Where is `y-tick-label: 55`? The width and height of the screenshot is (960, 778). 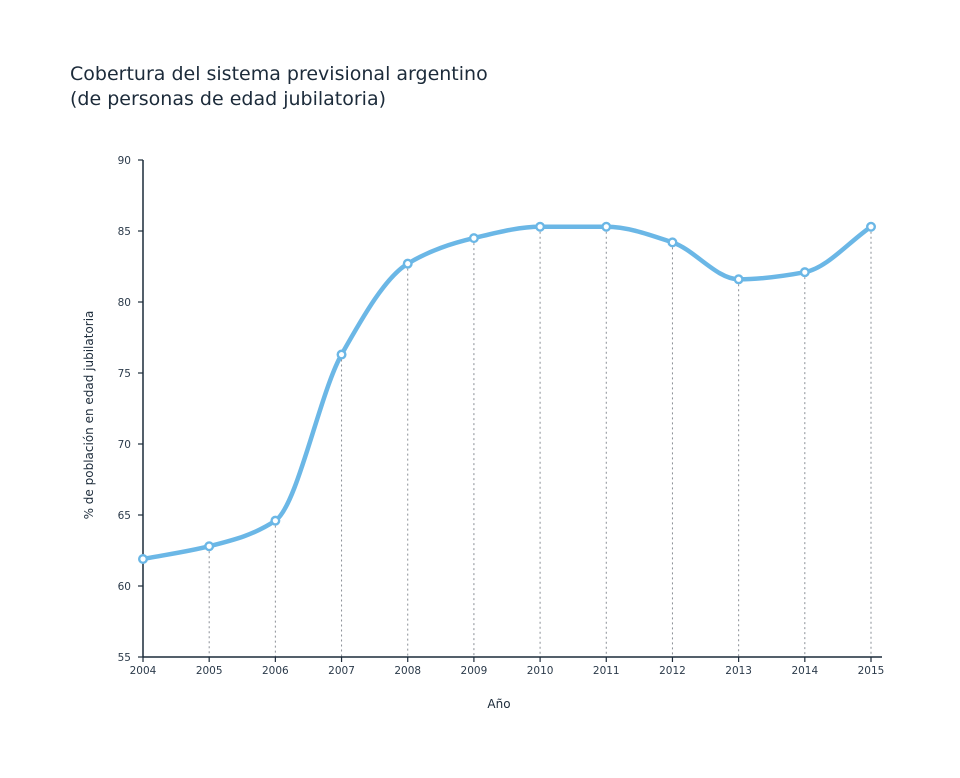
y-tick-label: 55 is located at coordinates (124, 658).